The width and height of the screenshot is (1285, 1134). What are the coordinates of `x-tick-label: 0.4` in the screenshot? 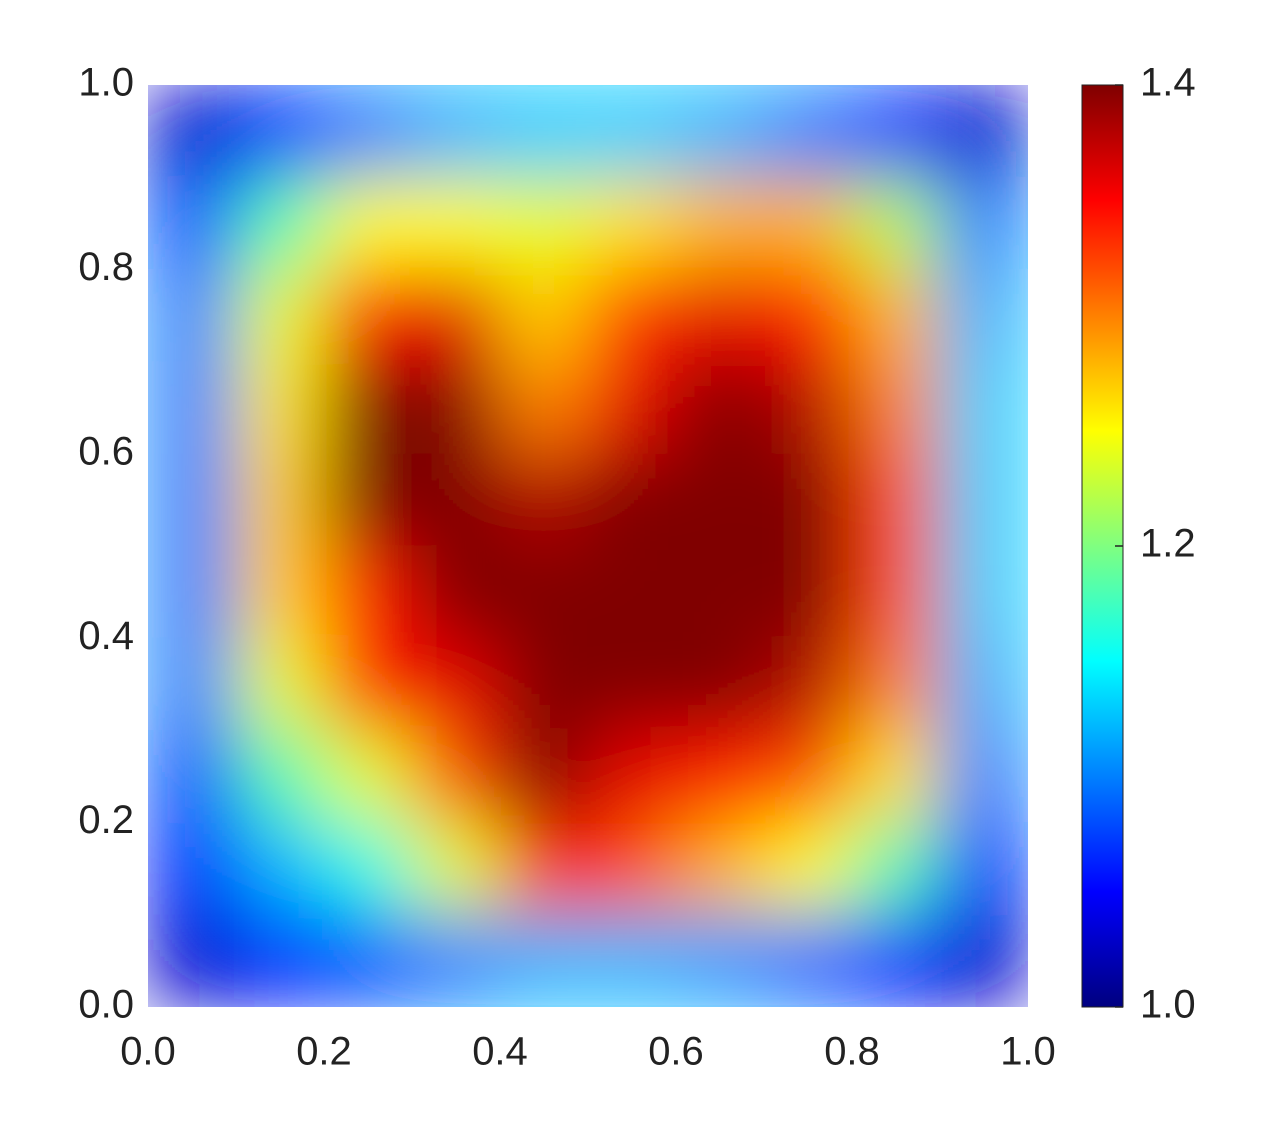 It's located at (500, 1052).